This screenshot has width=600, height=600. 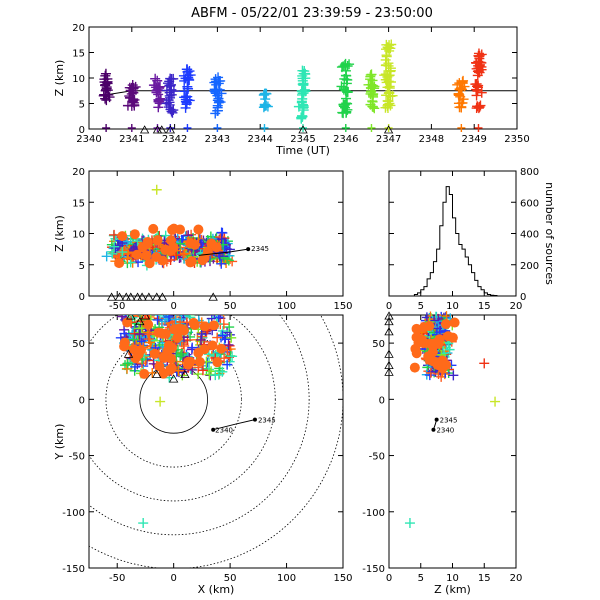 I want to click on x-tick-label: 2349, so click(x=473, y=139).